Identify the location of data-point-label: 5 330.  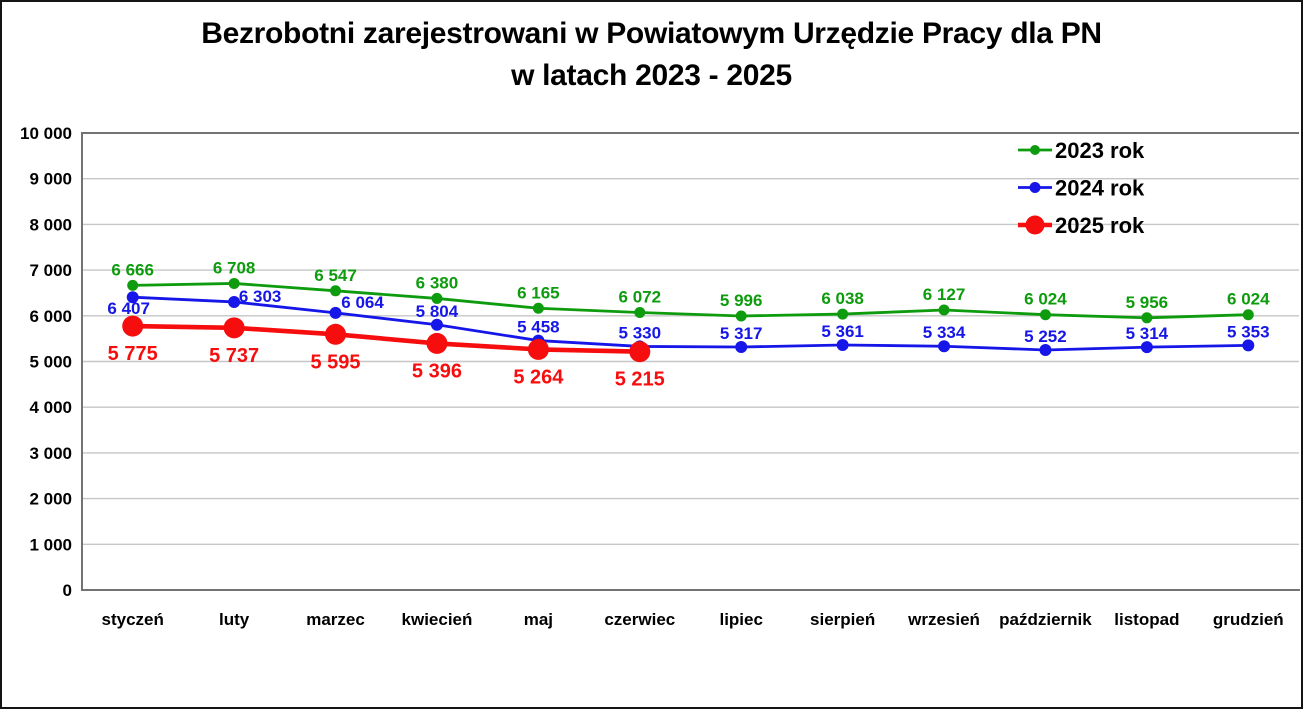
(640, 332).